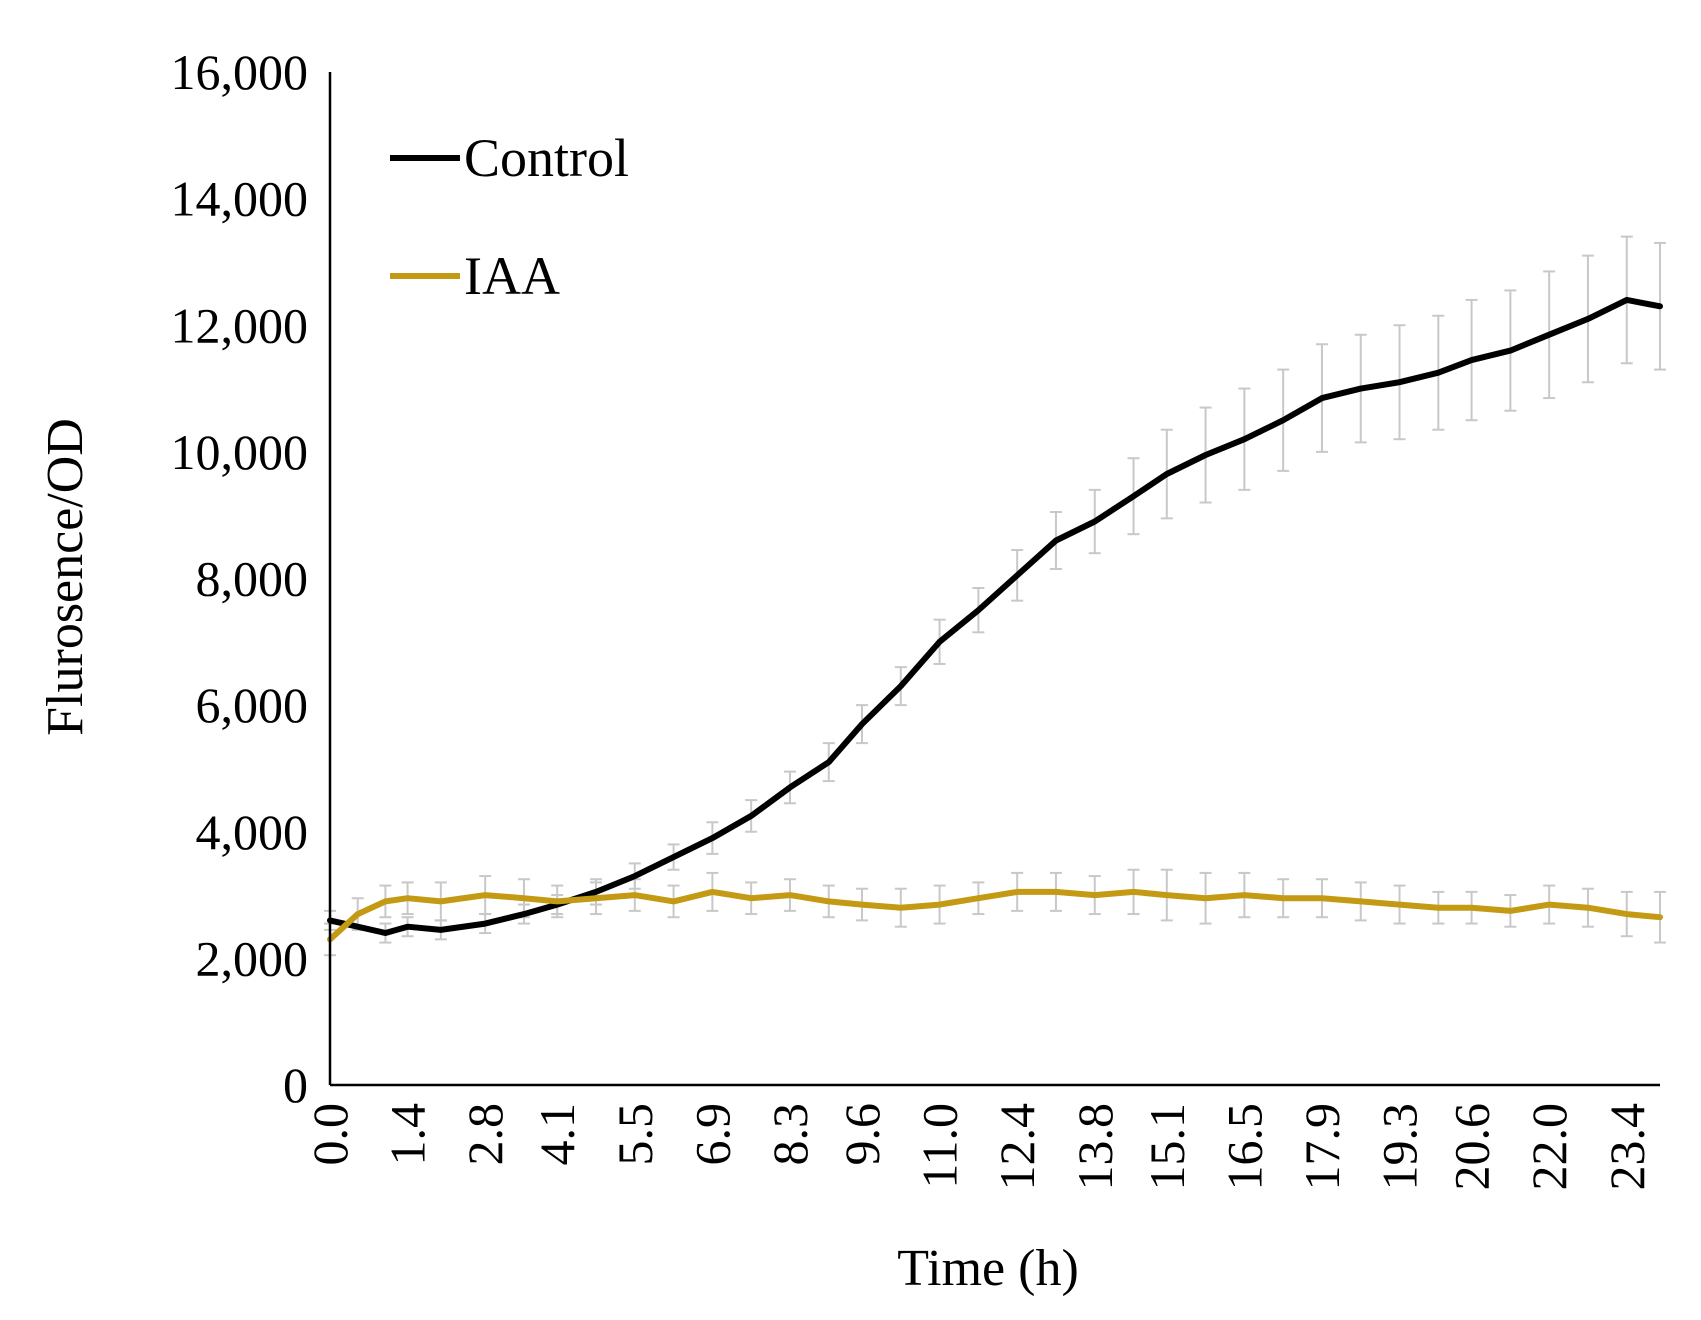 The height and width of the screenshot is (1320, 1701). What do you see at coordinates (1017, 1147) in the screenshot?
I see `x-tick-label: 12.4` at bounding box center [1017, 1147].